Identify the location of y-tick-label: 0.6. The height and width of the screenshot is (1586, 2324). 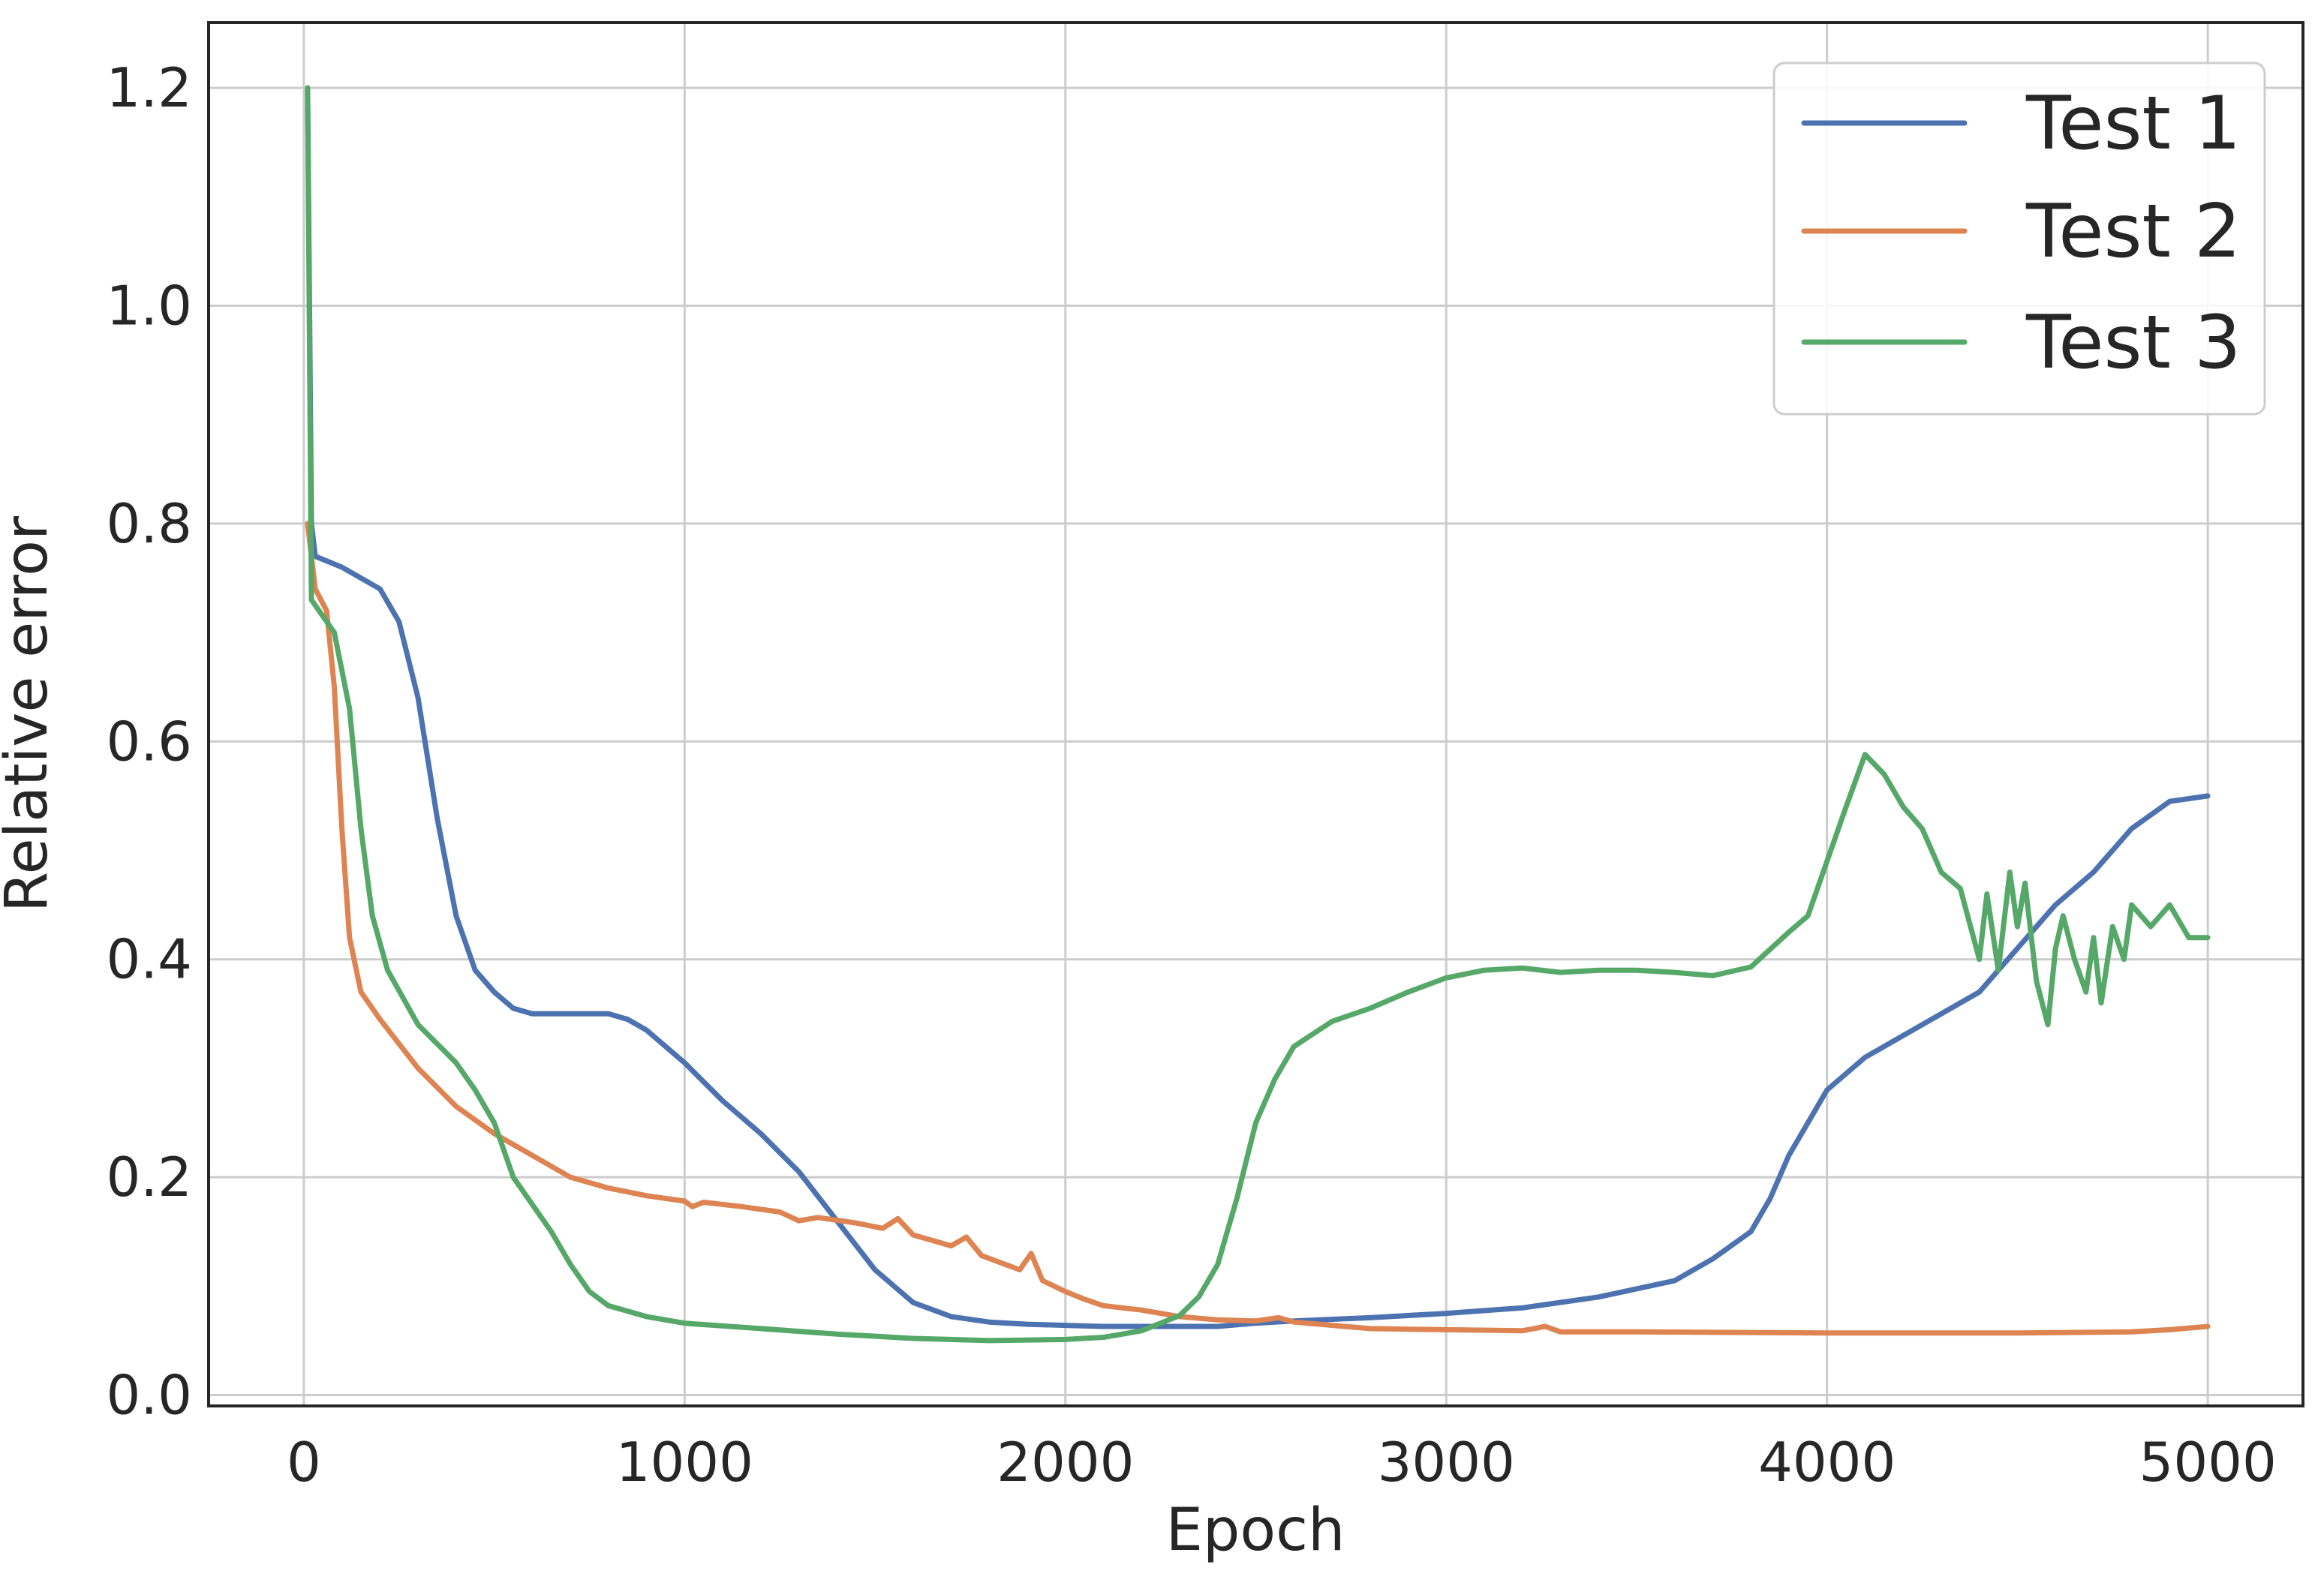
(149, 741).